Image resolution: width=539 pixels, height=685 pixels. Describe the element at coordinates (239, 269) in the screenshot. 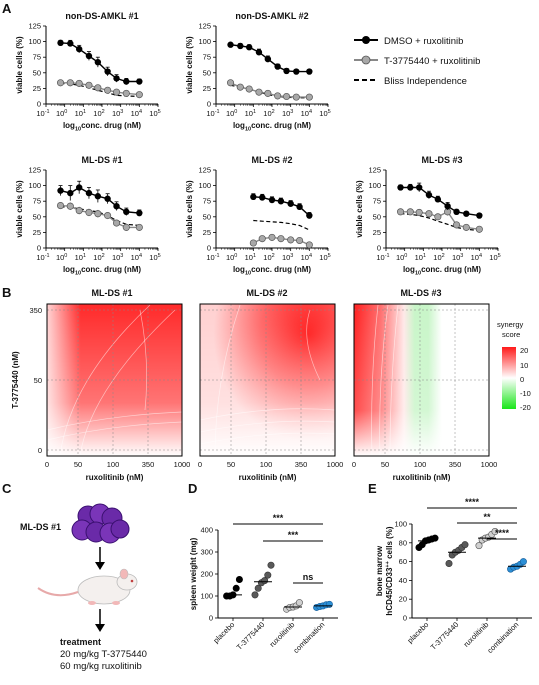

I see `x-axis-label-prefix: log` at that location.